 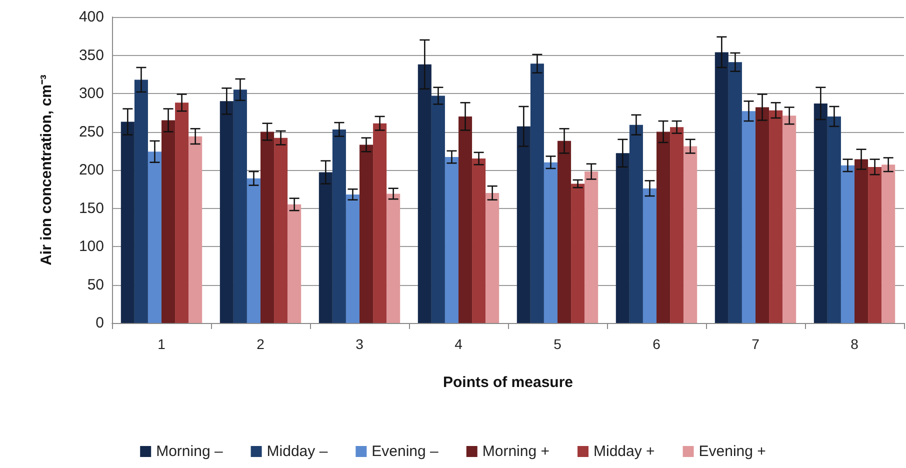 I want to click on legend-label: Morning –, so click(x=190, y=451).